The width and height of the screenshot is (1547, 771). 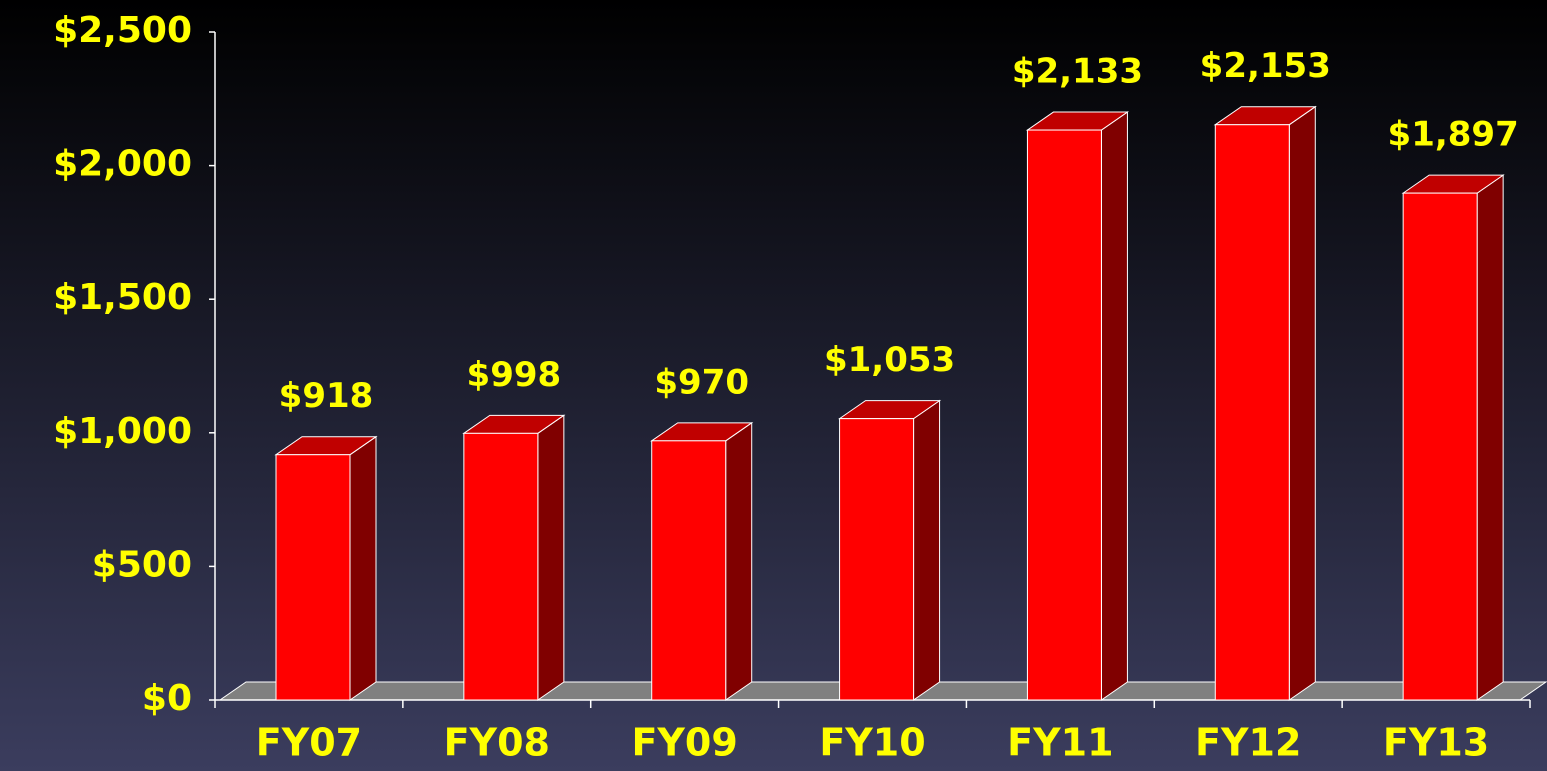 What do you see at coordinates (1265, 66) in the screenshot?
I see `value-label: $2,153` at bounding box center [1265, 66].